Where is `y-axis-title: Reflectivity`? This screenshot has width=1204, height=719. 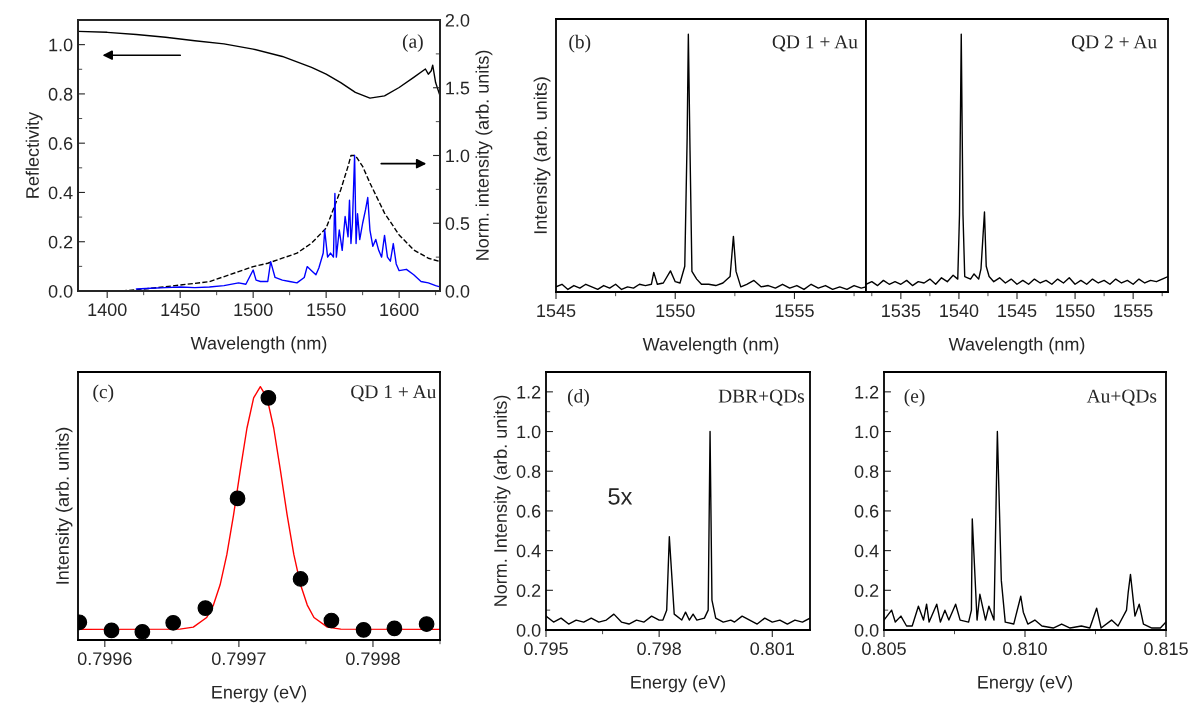
y-axis-title: Reflectivity is located at coordinates (34, 154).